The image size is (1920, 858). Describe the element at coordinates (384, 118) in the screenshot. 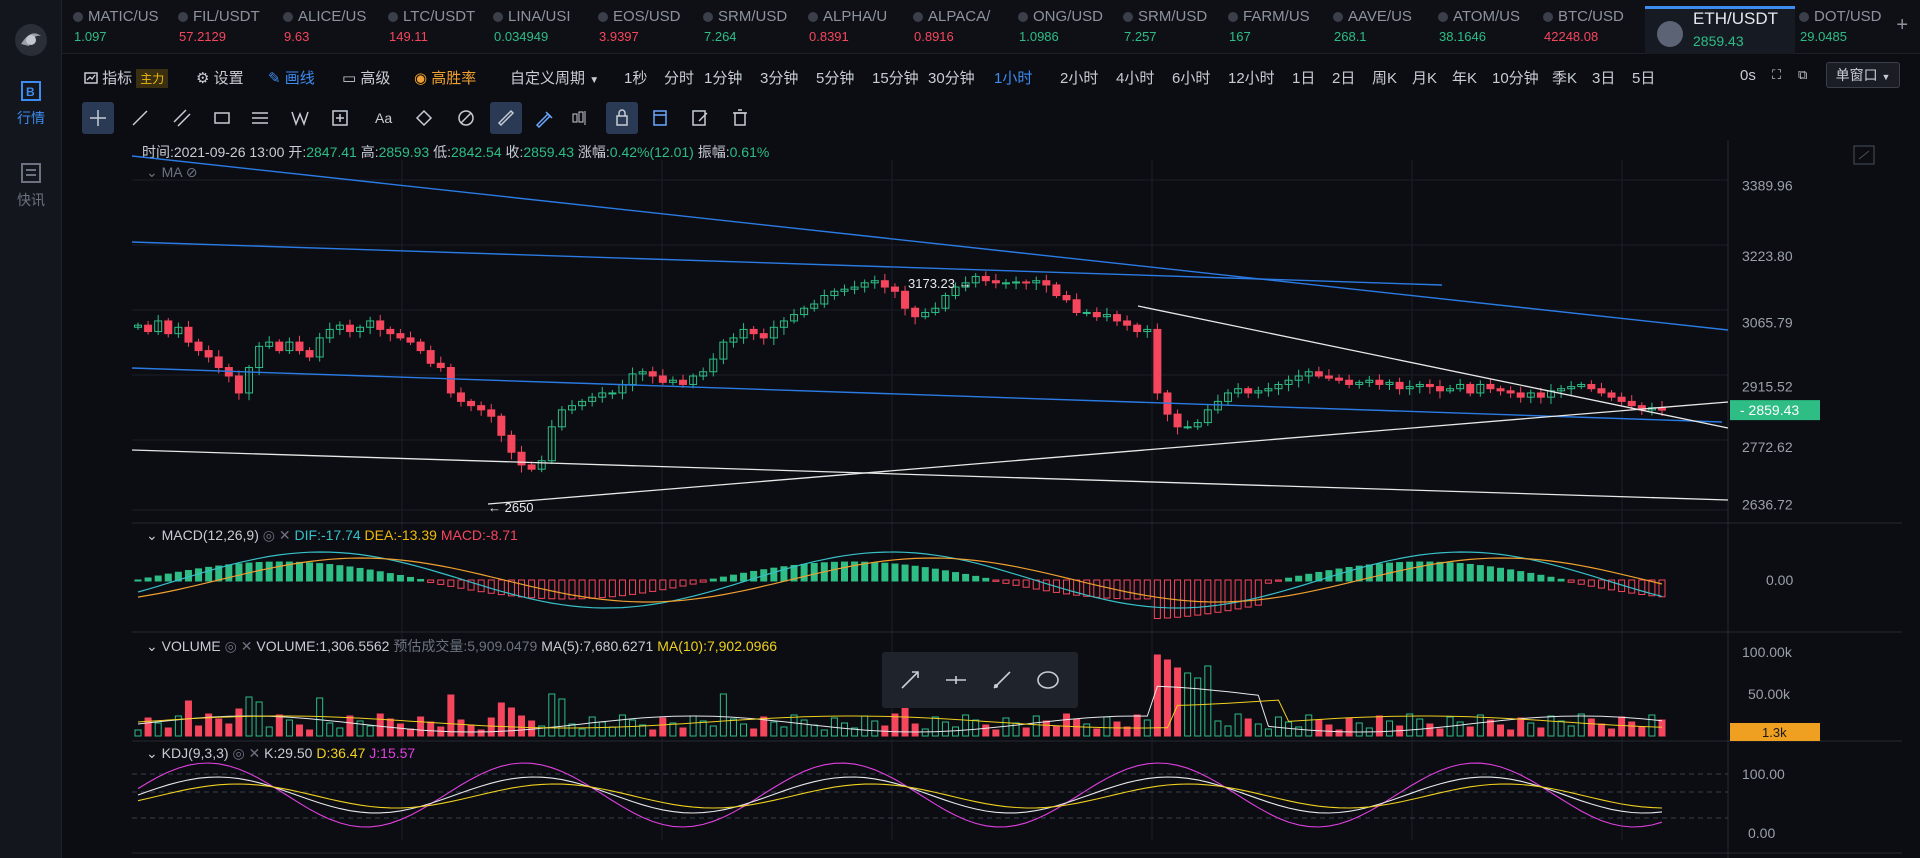

I see `text-tool: Aa` at that location.